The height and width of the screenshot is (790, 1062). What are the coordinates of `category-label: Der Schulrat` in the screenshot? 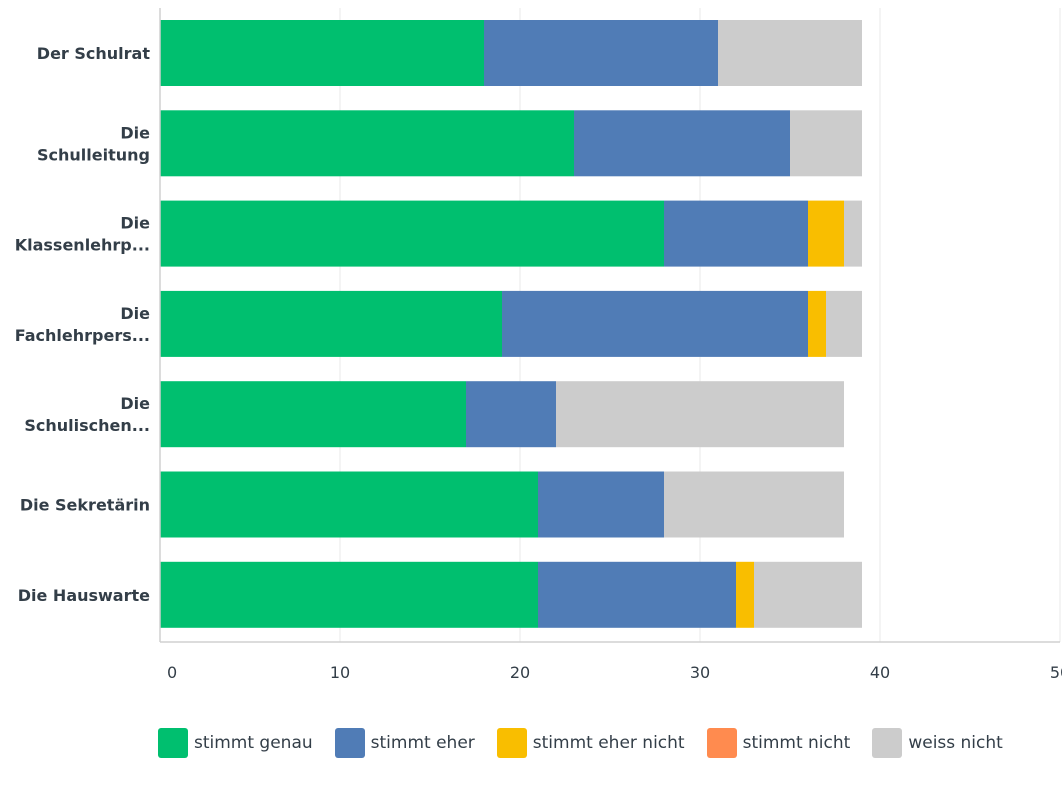 It's located at (94, 53).